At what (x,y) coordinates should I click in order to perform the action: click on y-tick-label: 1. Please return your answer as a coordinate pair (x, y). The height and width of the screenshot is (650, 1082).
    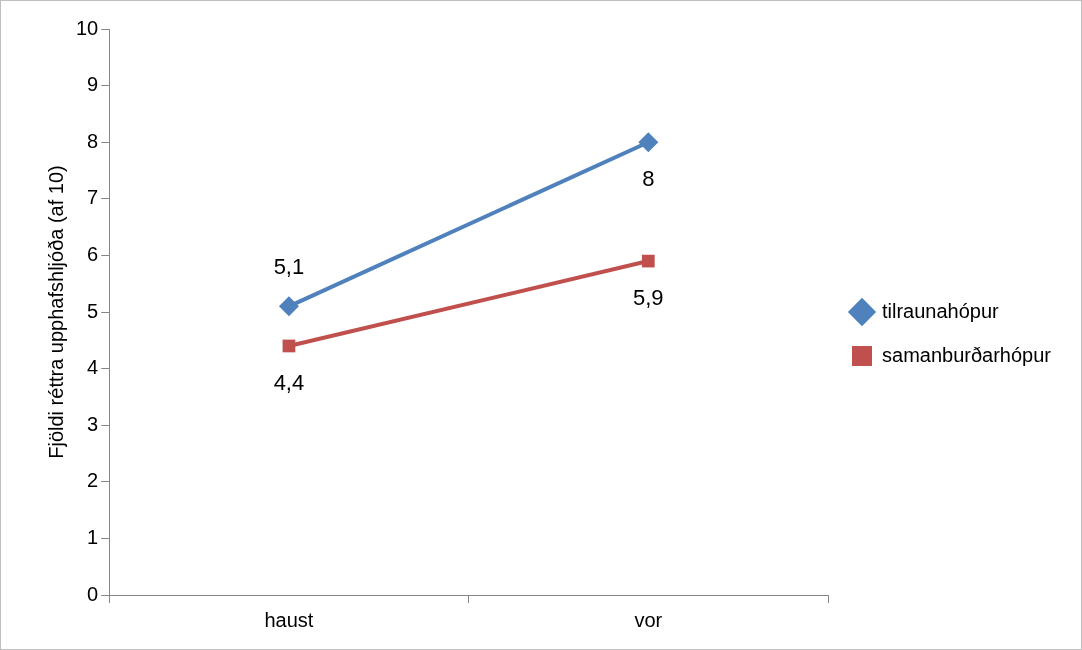
    Looking at the image, I should click on (93, 536).